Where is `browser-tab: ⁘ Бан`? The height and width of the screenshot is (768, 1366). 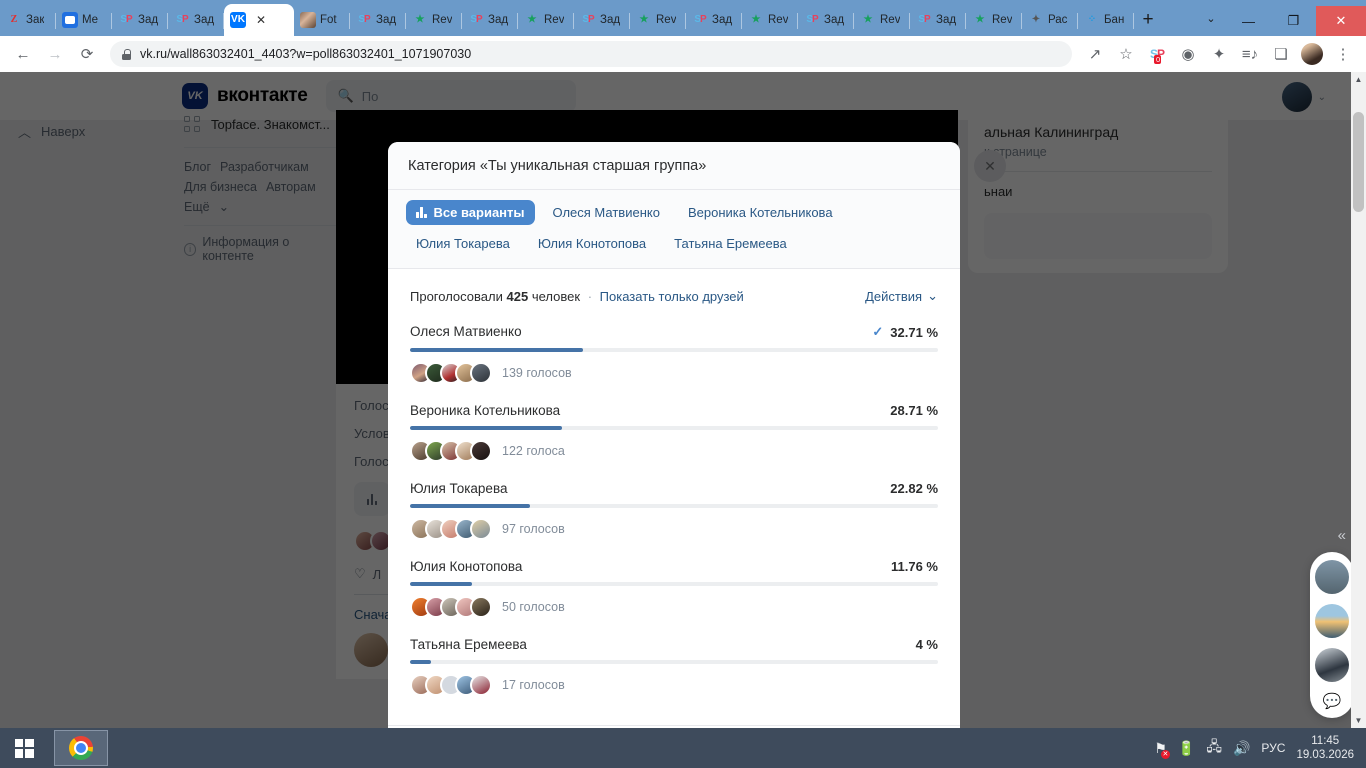 browser-tab: ⁘ Бан is located at coordinates (1106, 20).